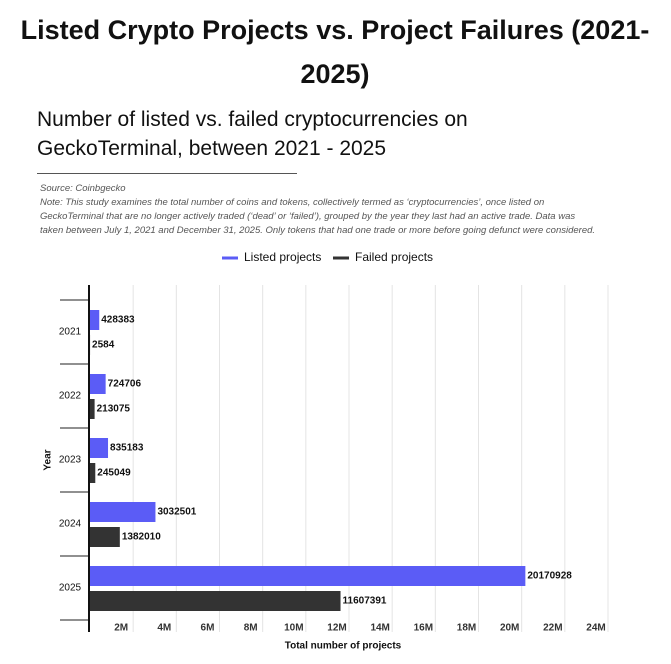  Describe the element at coordinates (176, 512) in the screenshot. I see `data-label: 3032501` at that location.